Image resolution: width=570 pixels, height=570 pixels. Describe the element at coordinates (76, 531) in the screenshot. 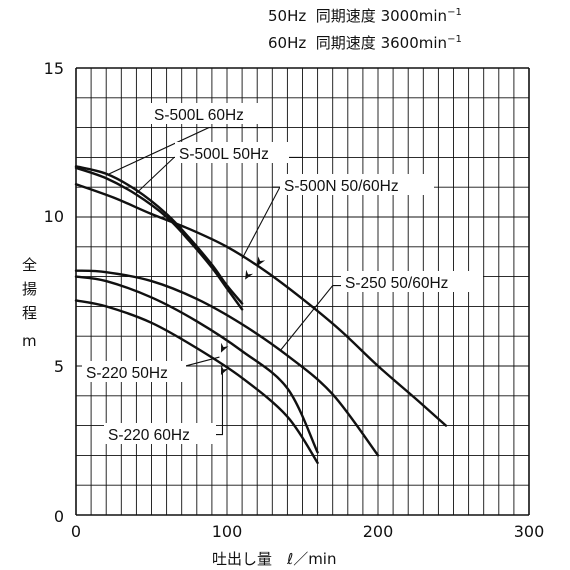

I see `x-tick-0: 0` at that location.